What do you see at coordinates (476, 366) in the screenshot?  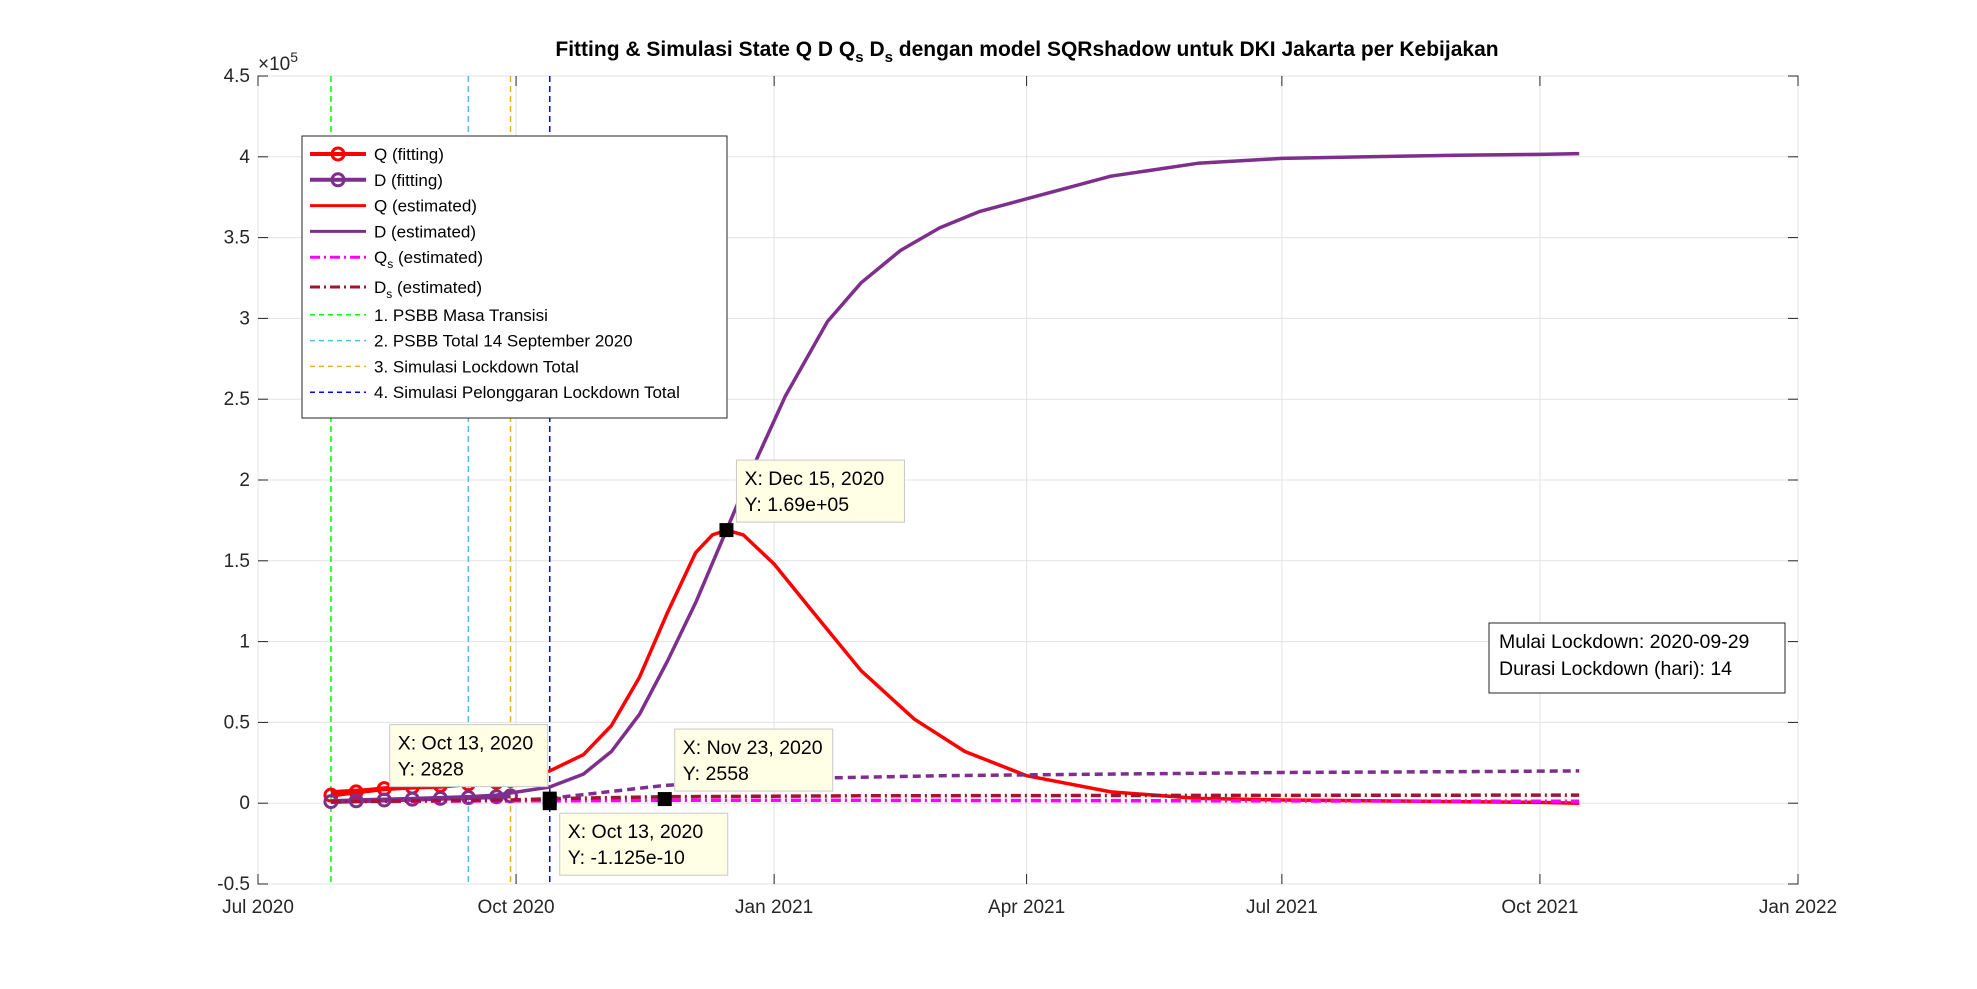 I see `legend-label: 3. Simulasi Lockdown Total` at bounding box center [476, 366].